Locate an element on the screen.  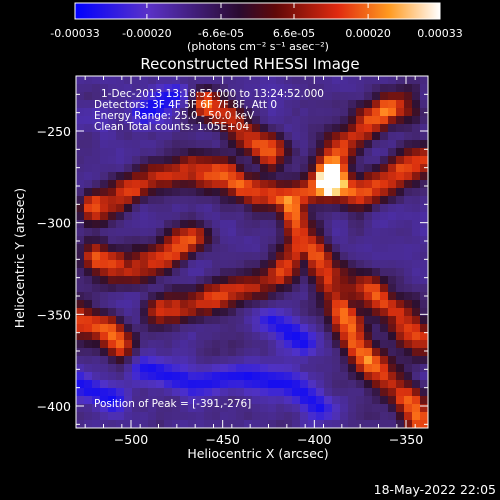
y-tick-label: −300 is located at coordinates (54, 223).